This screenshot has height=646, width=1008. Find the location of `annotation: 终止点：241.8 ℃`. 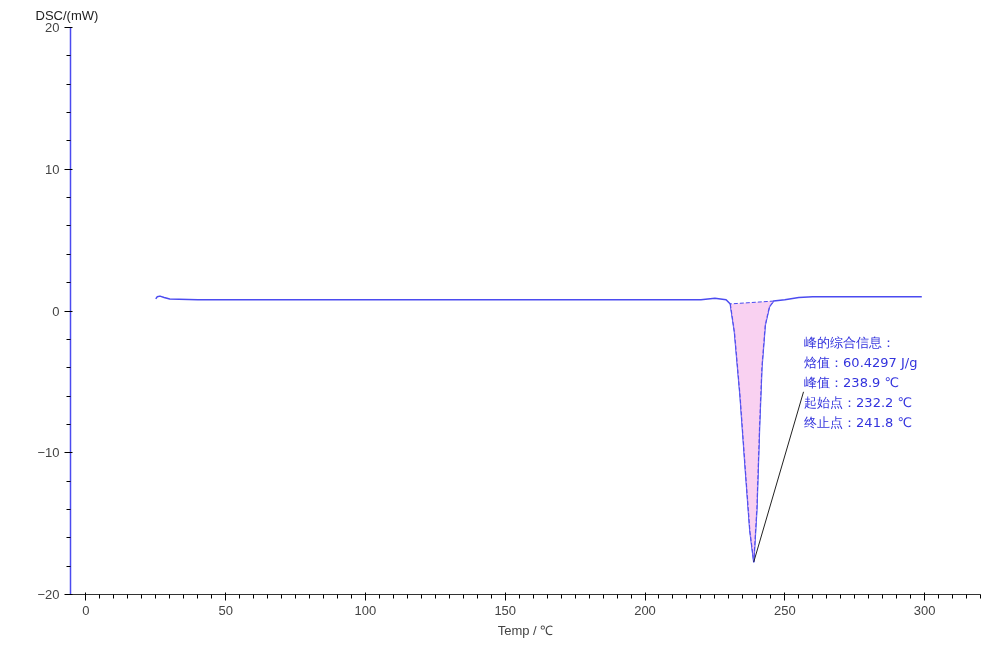

annotation: 终止点：241.8 ℃ is located at coordinates (858, 422).